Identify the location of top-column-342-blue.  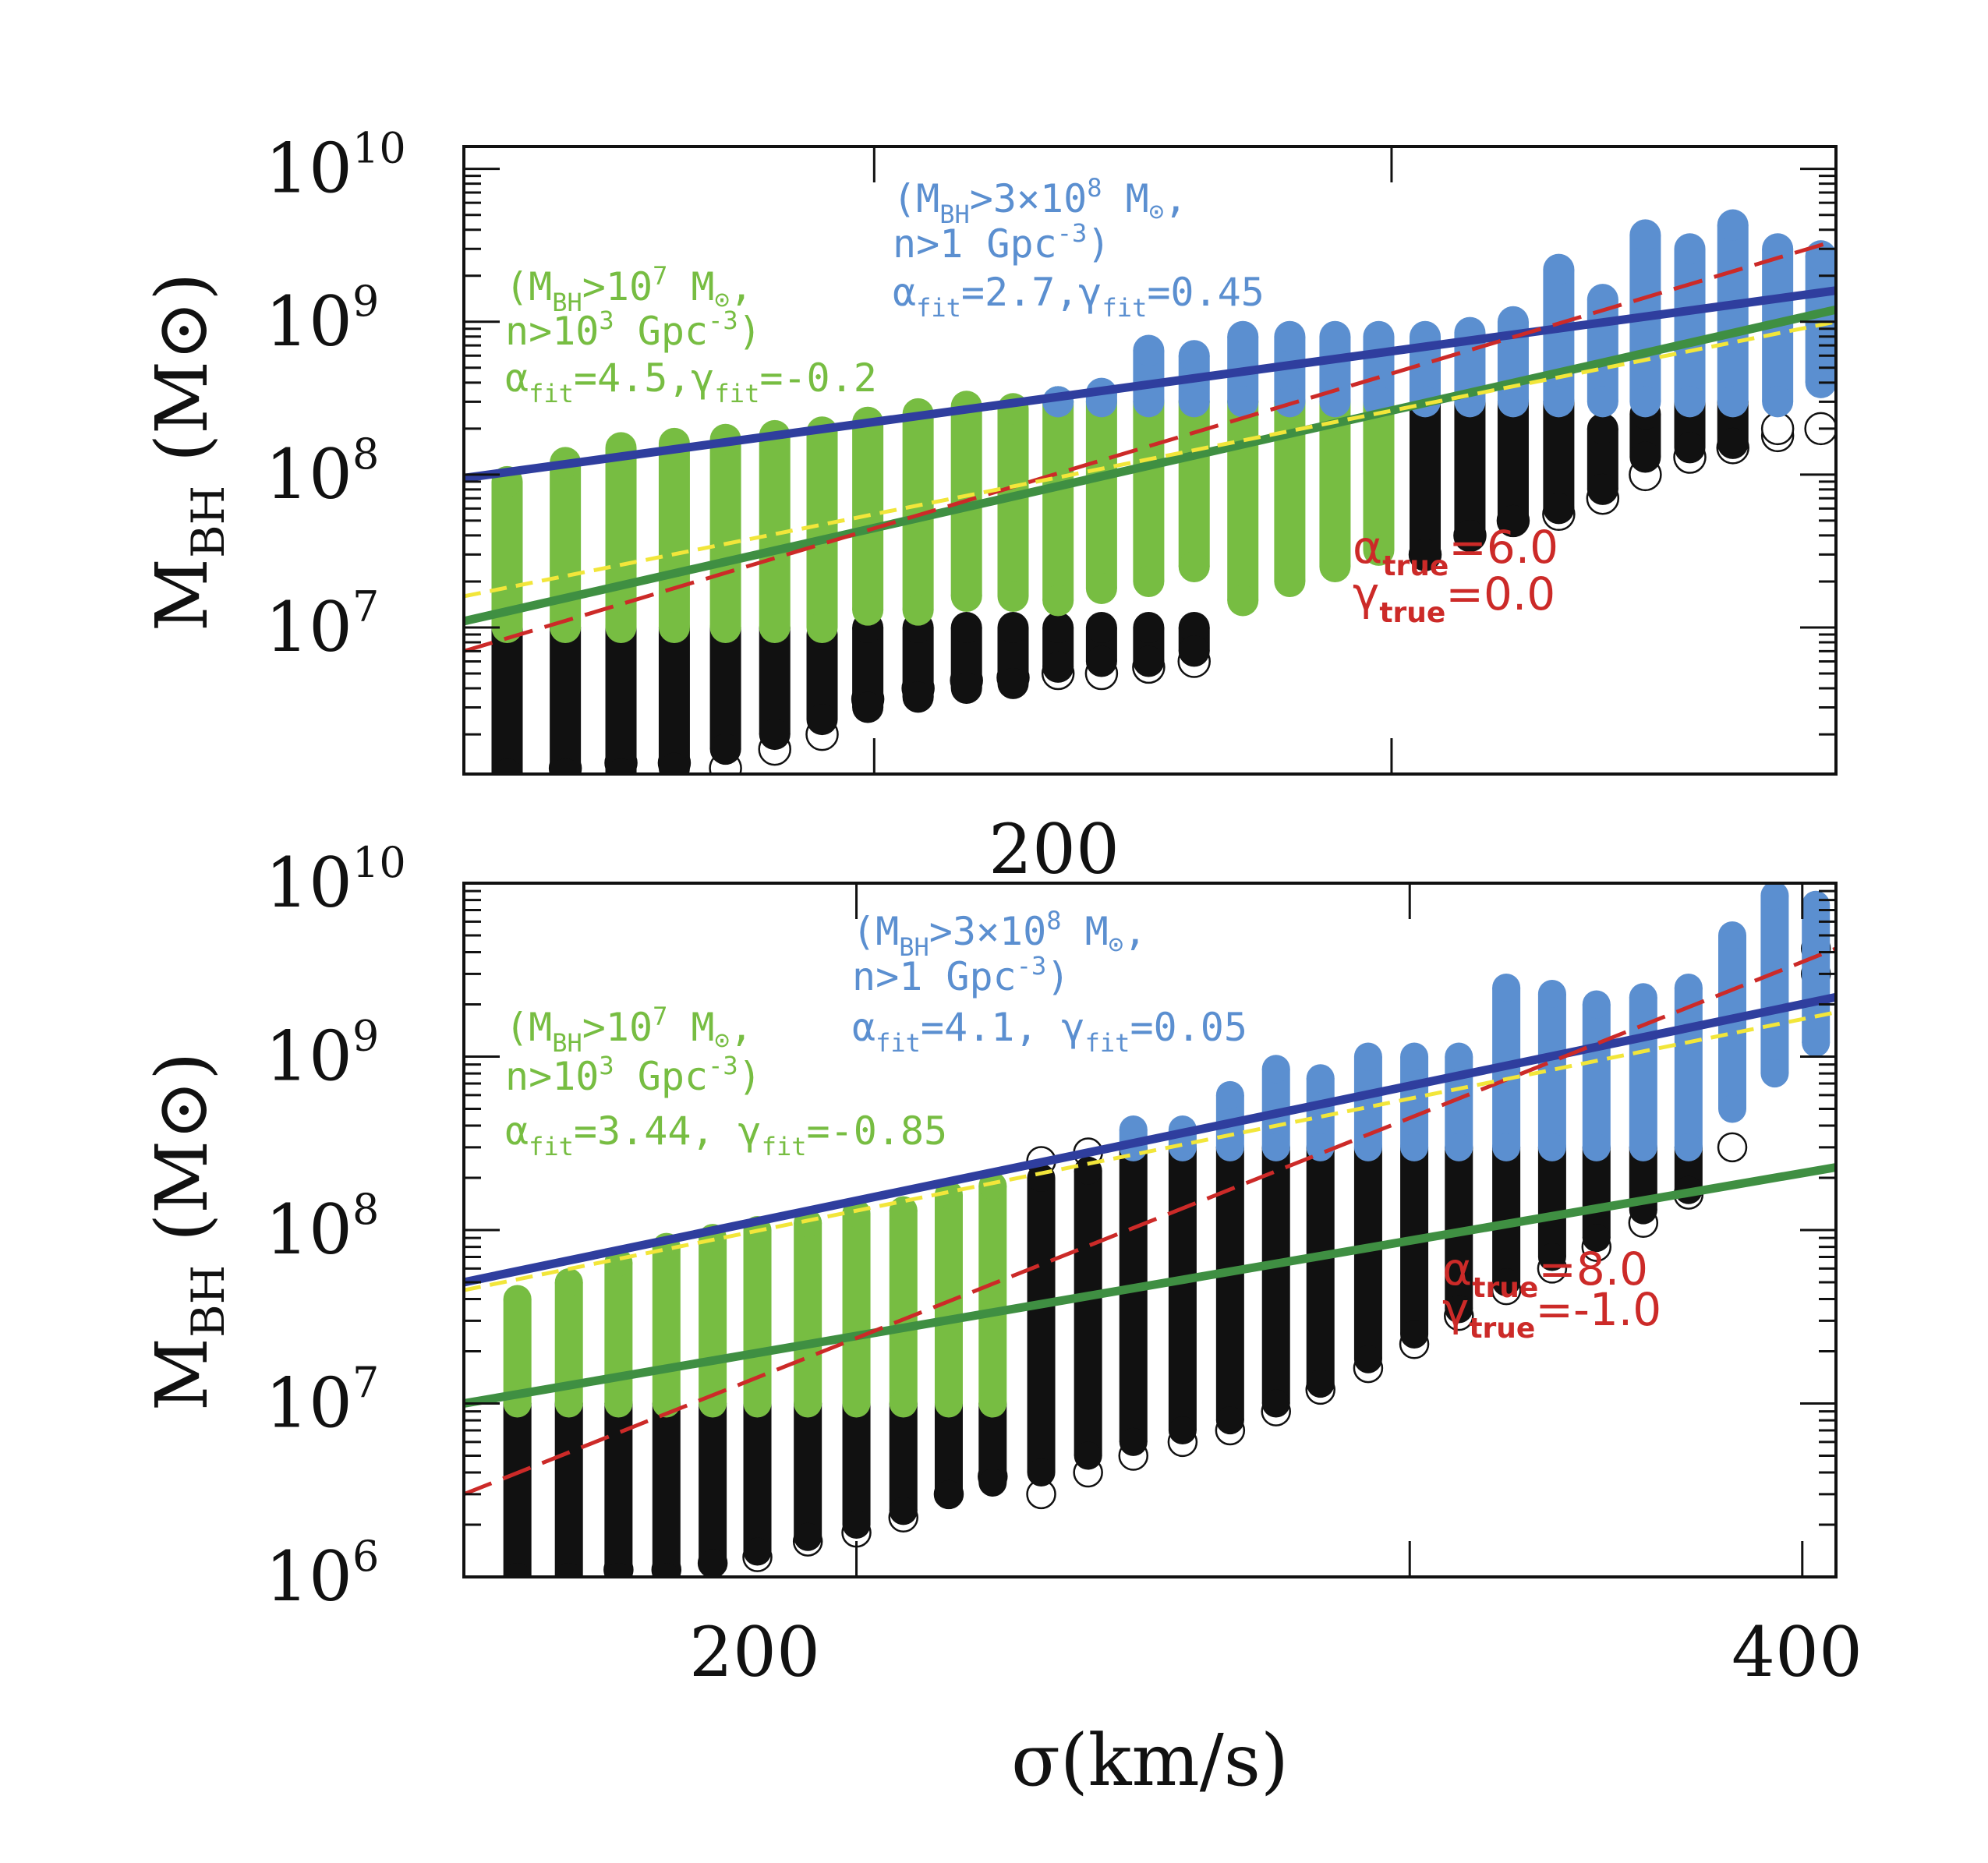
(1559, 335).